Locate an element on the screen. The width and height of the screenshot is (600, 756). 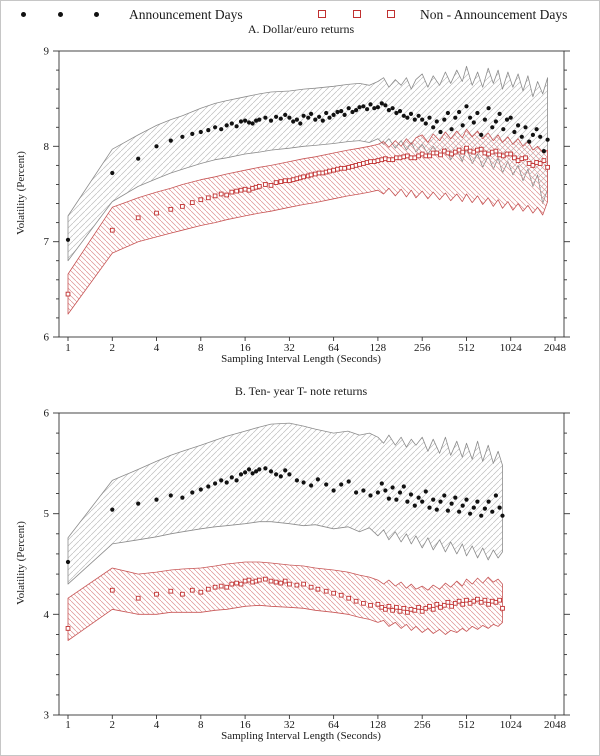
panel-b-x-axis-label: Sampling Interval Length (Seconds) is located at coordinates (301, 736).